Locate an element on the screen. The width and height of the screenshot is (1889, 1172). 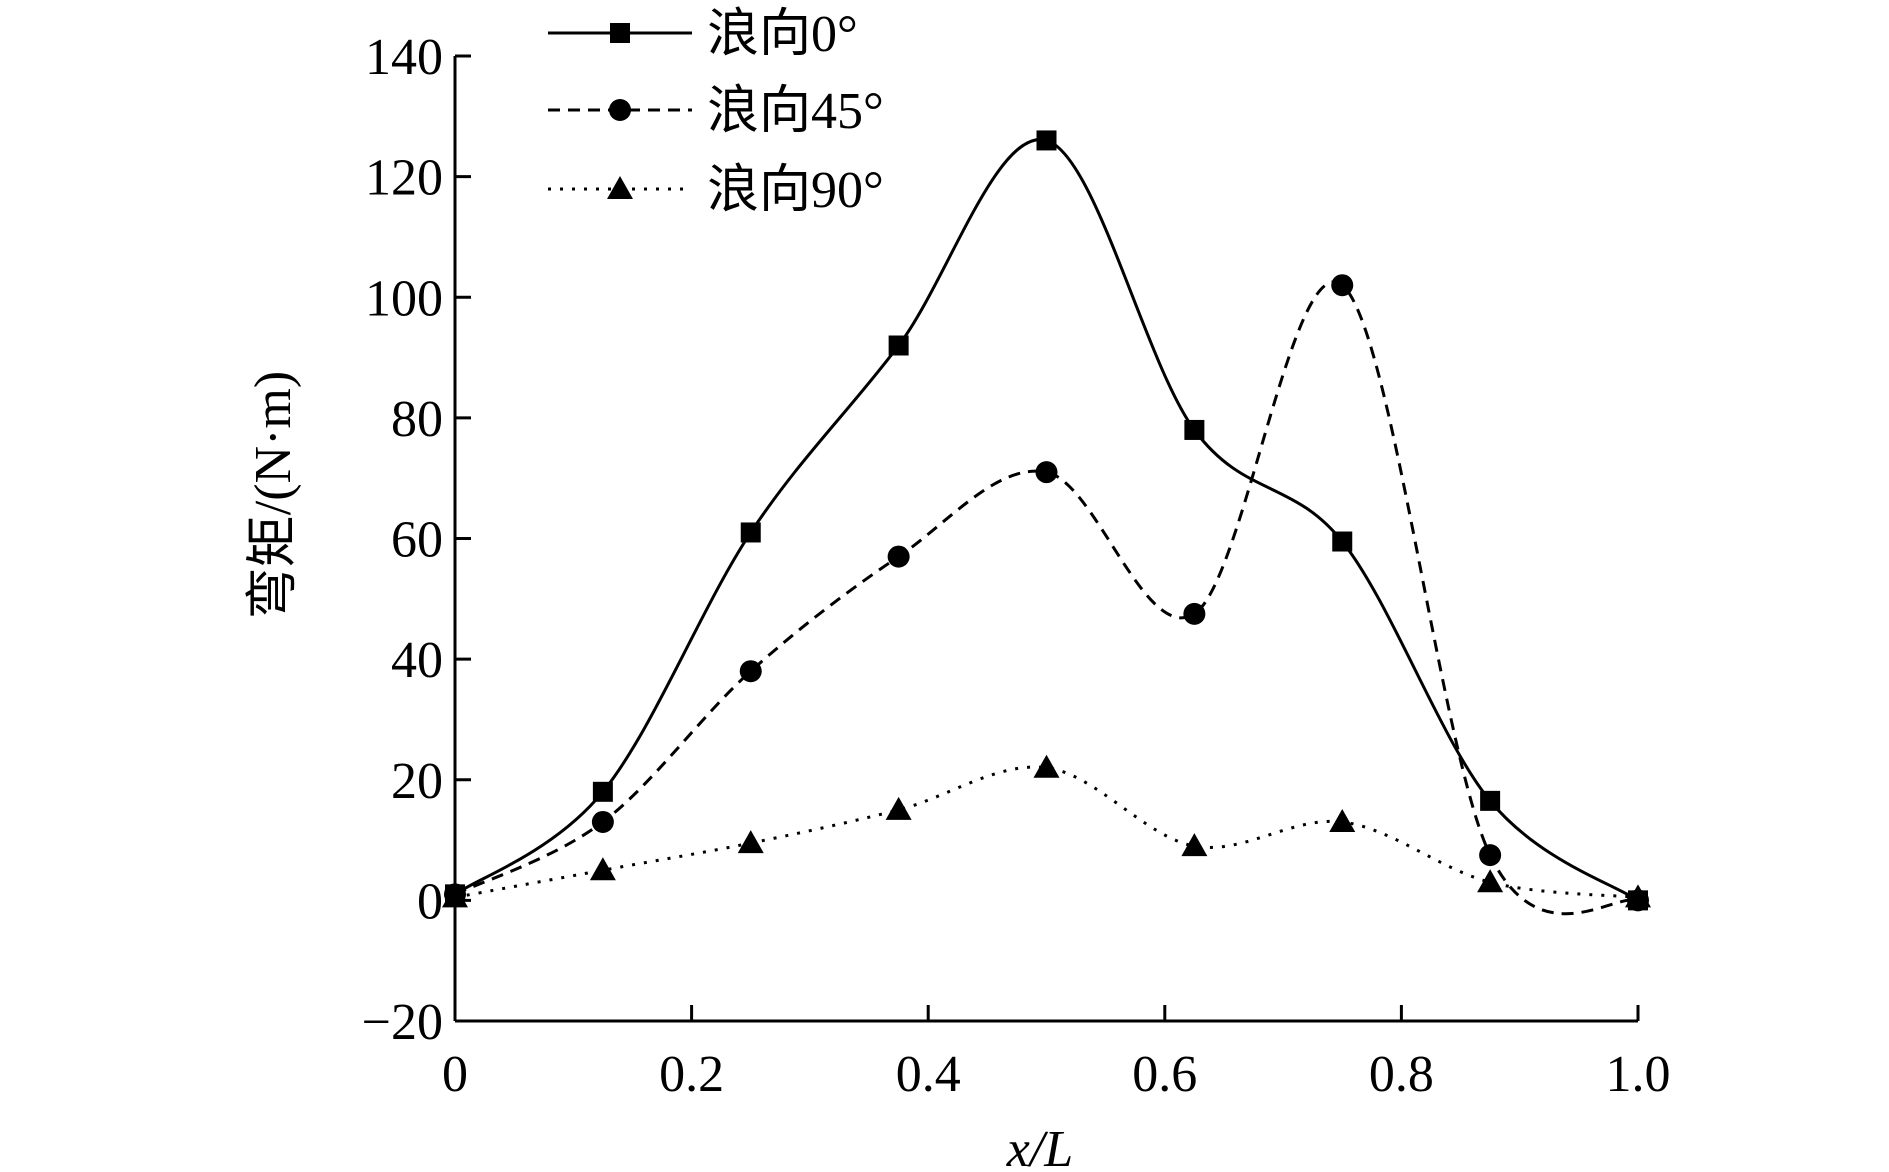
legend-marker-triangle is located at coordinates (620, 187).